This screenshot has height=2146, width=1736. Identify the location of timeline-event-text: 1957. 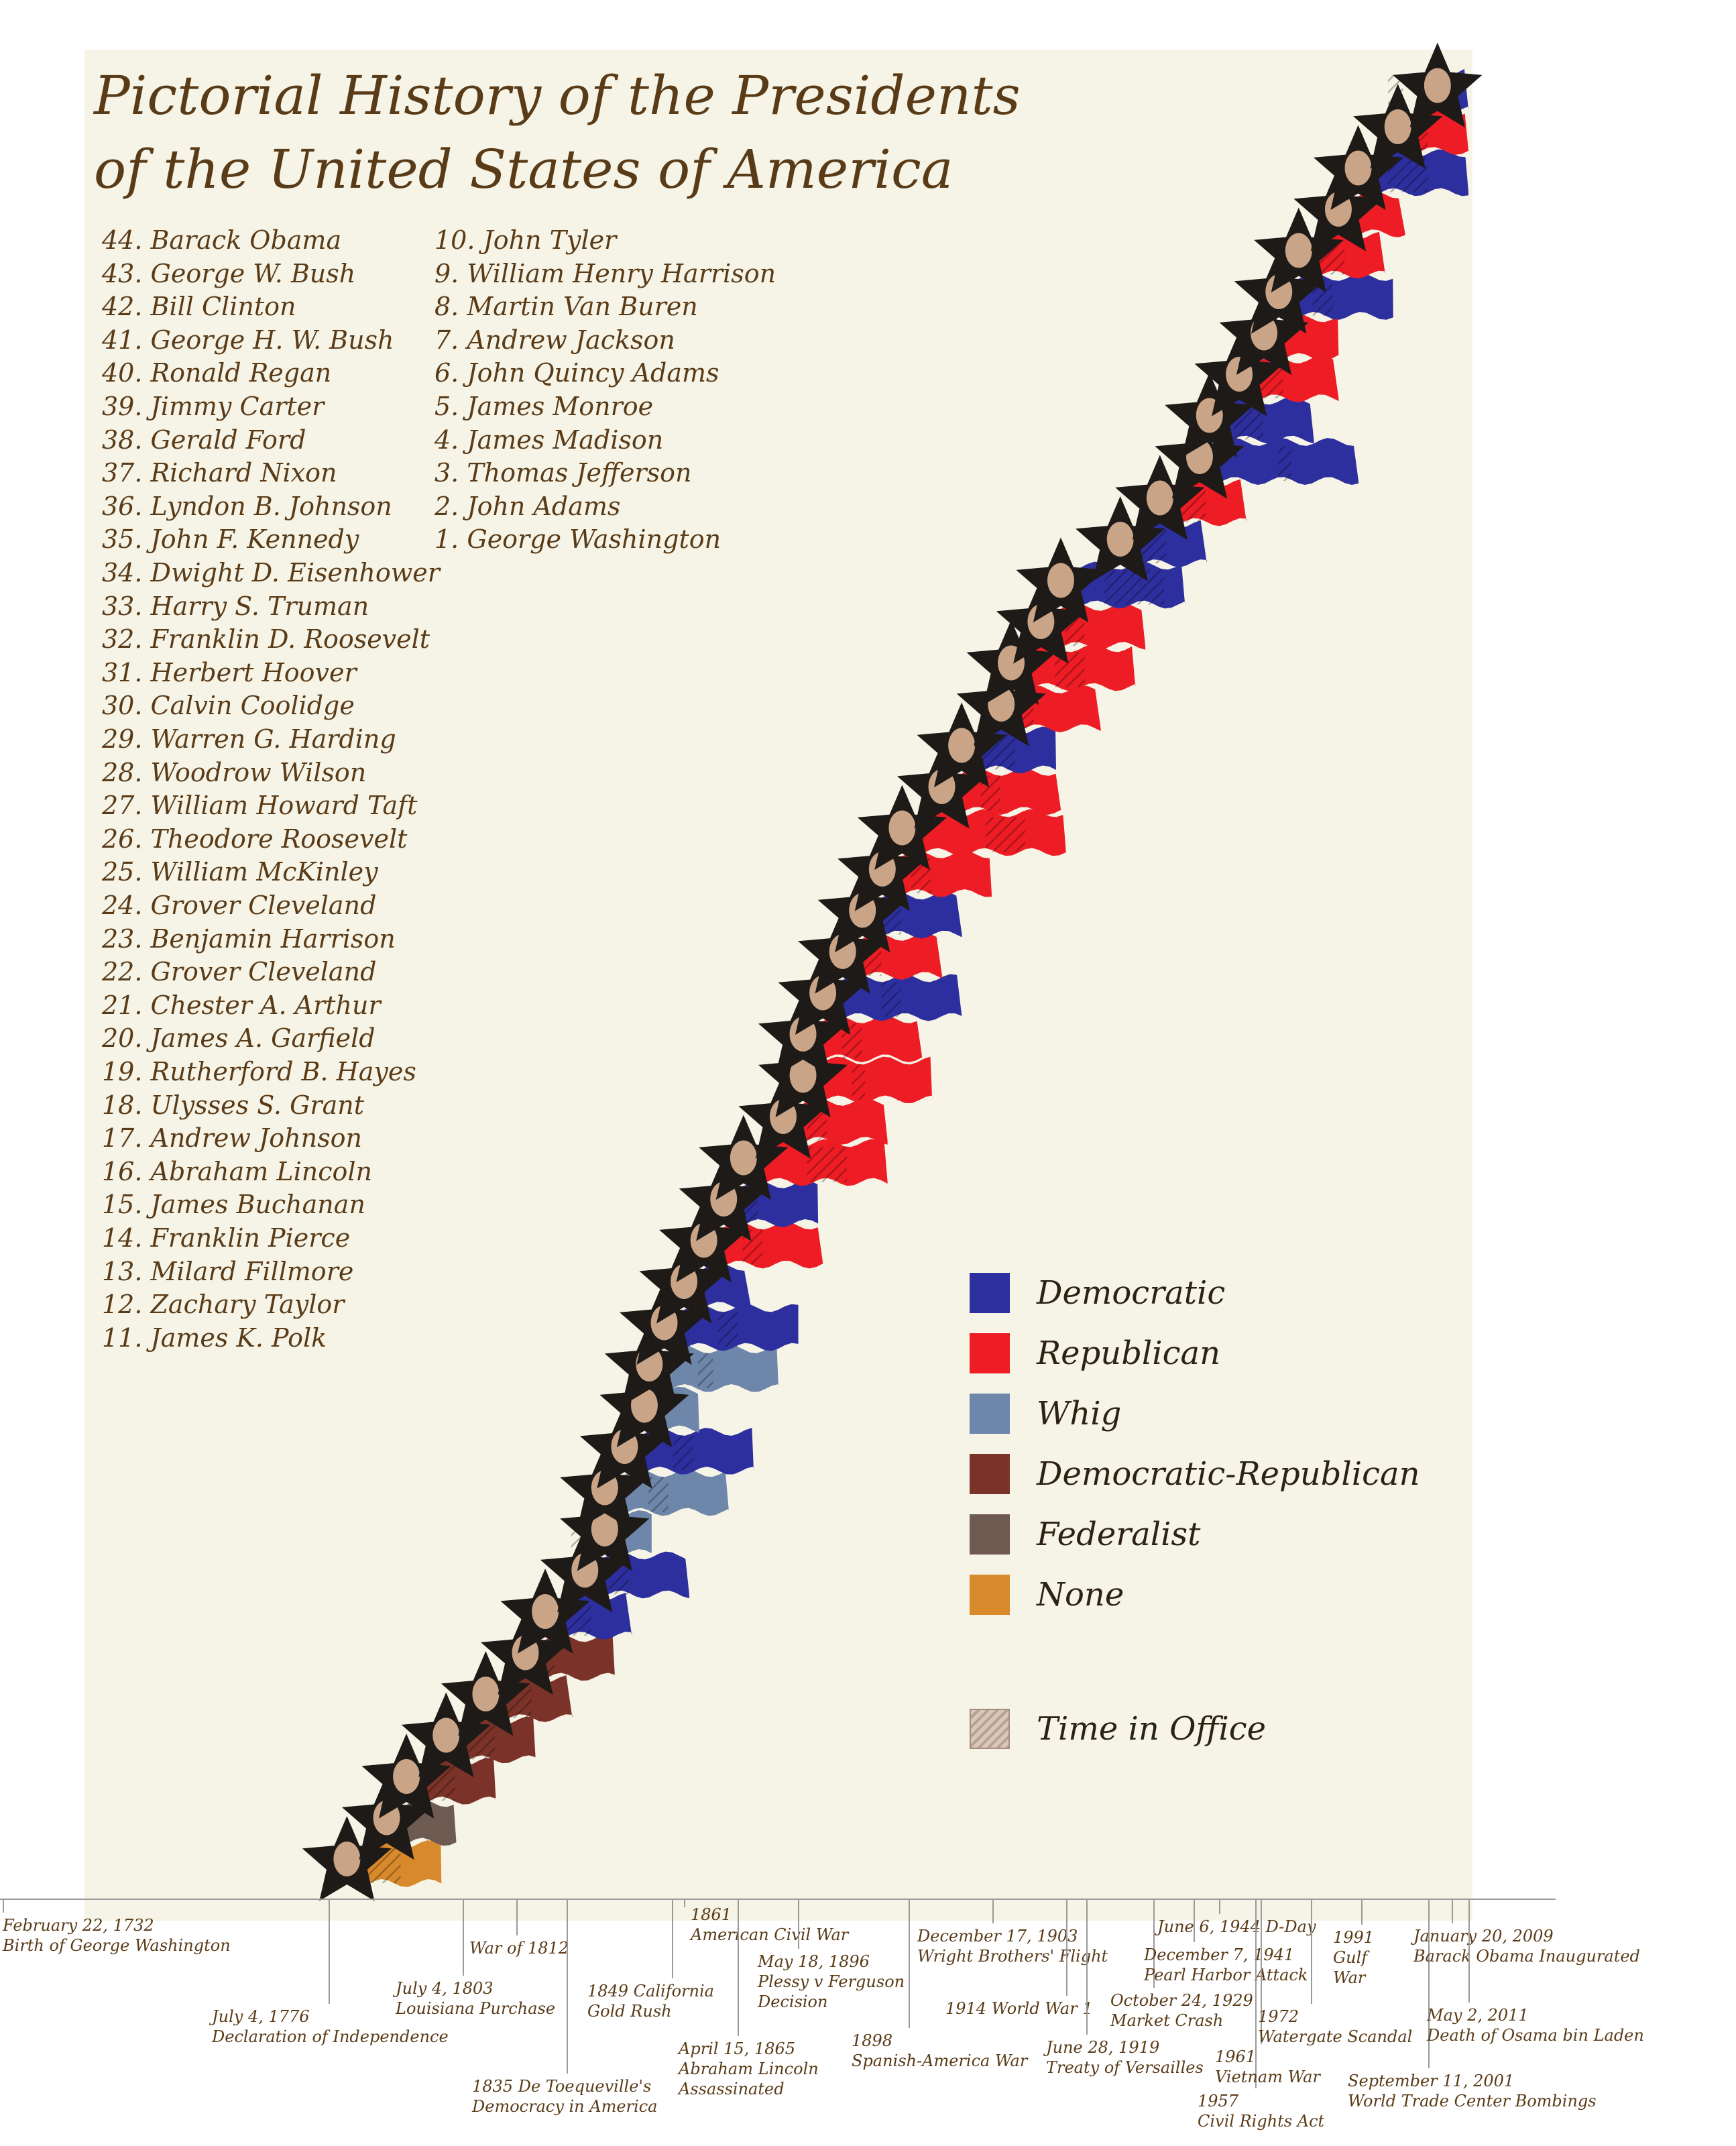
(1218, 2101).